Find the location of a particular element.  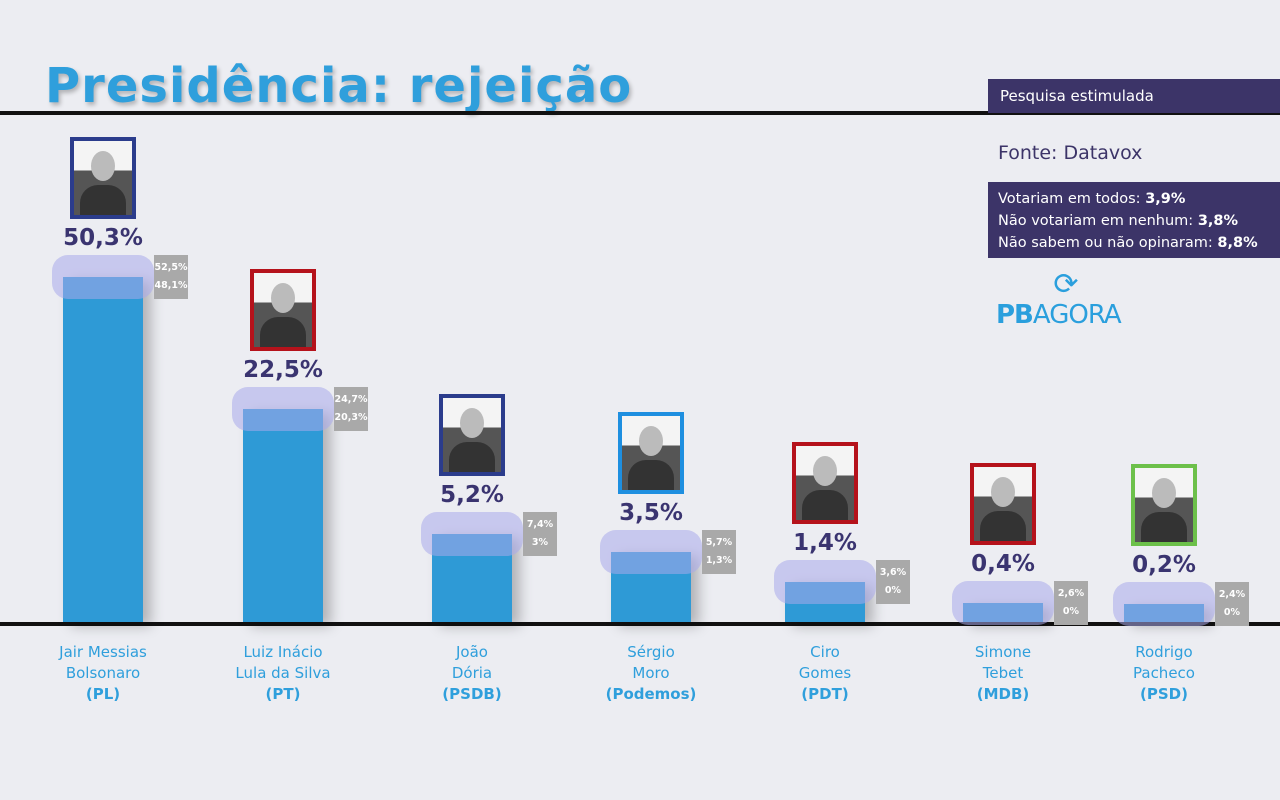

name-line: Ciro is located at coordinates (825, 652).